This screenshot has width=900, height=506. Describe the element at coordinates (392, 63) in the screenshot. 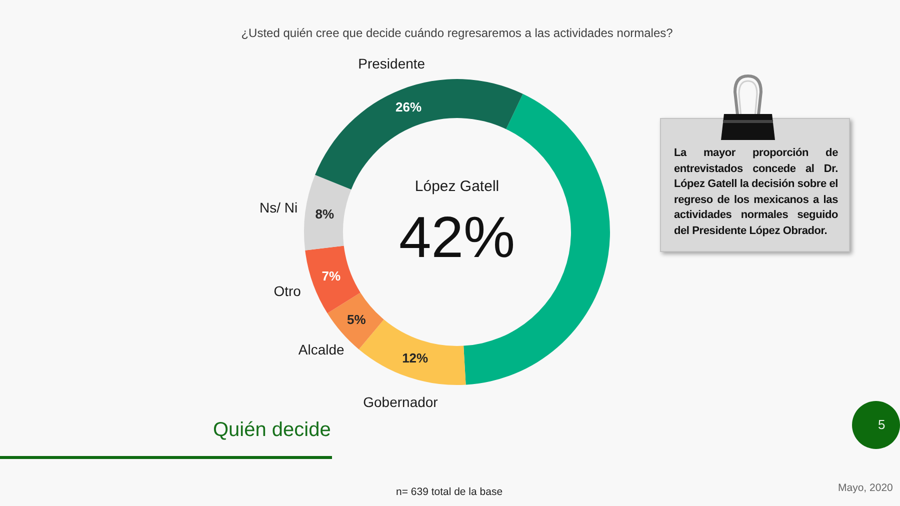

I see `slice-label: Presidente` at that location.